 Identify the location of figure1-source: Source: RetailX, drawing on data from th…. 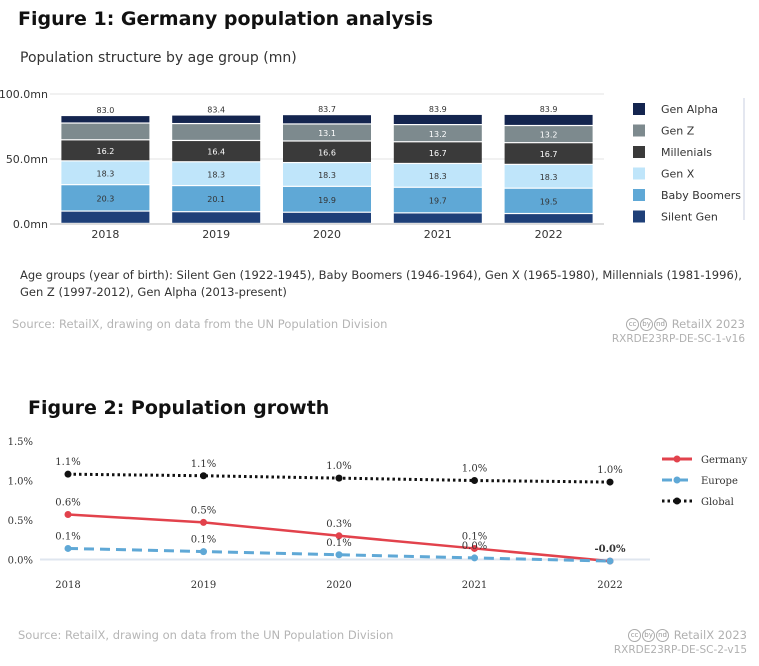
(200, 324).